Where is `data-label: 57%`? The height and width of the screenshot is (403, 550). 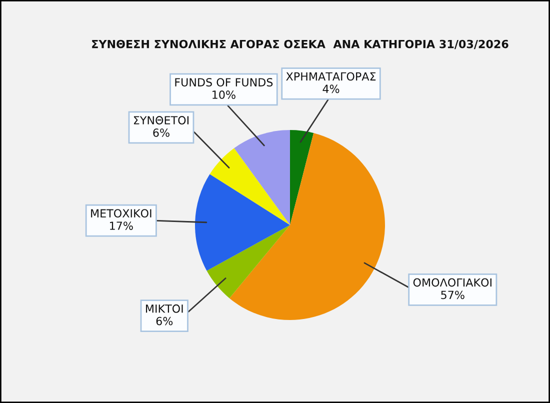
data-label: 57% is located at coordinates (452, 295).